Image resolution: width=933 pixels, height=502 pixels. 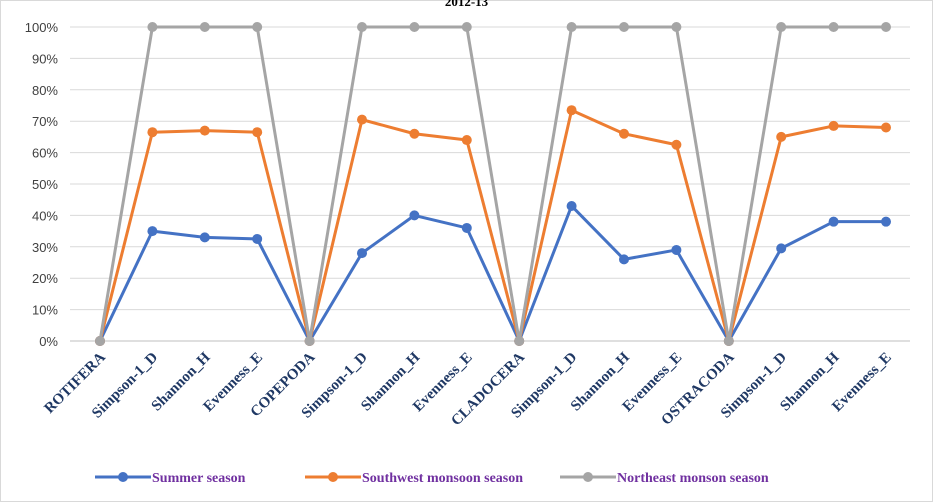 What do you see at coordinates (45, 121) in the screenshot?
I see `y-tick-label: 70%` at bounding box center [45, 121].